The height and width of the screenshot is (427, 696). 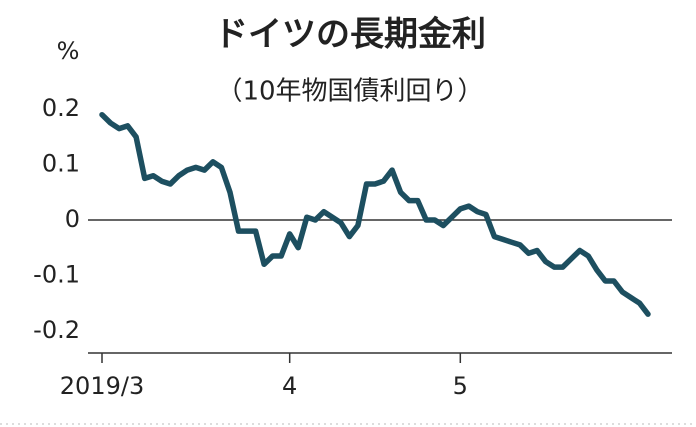 I want to click on x-tick-label: 2019/3, so click(x=102, y=386).